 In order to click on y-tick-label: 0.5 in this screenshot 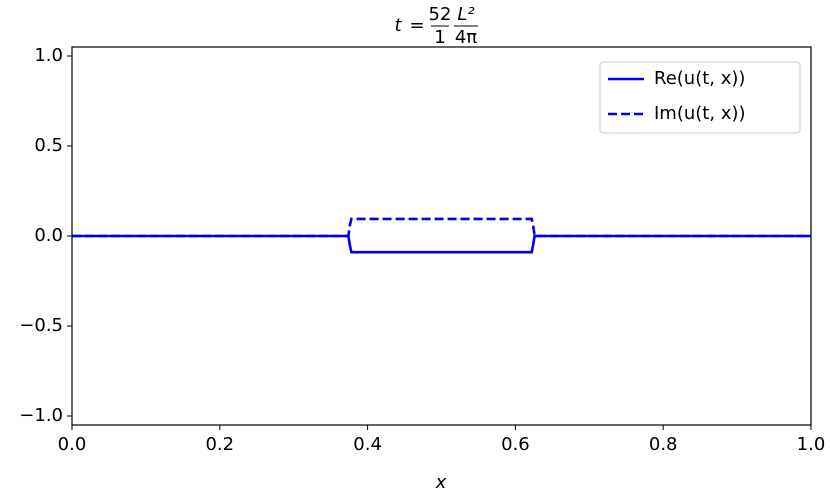, I will do `click(48, 145)`.